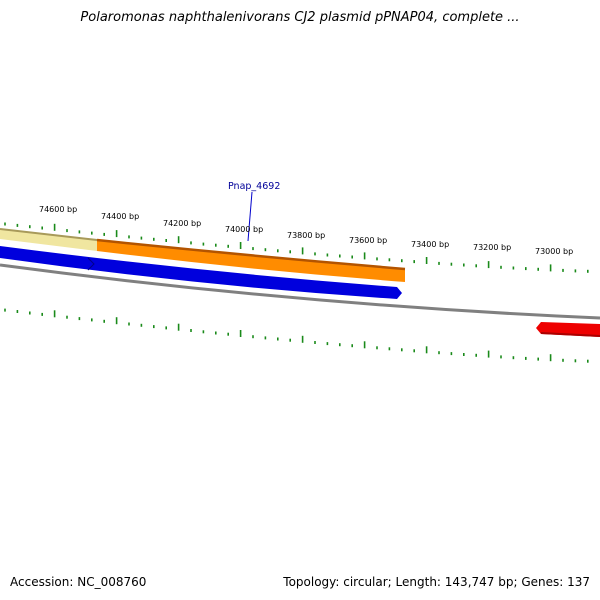 This screenshot has height=600, width=600. What do you see at coordinates (250, 216) in the screenshot?
I see `feature-callout-line` at bounding box center [250, 216].